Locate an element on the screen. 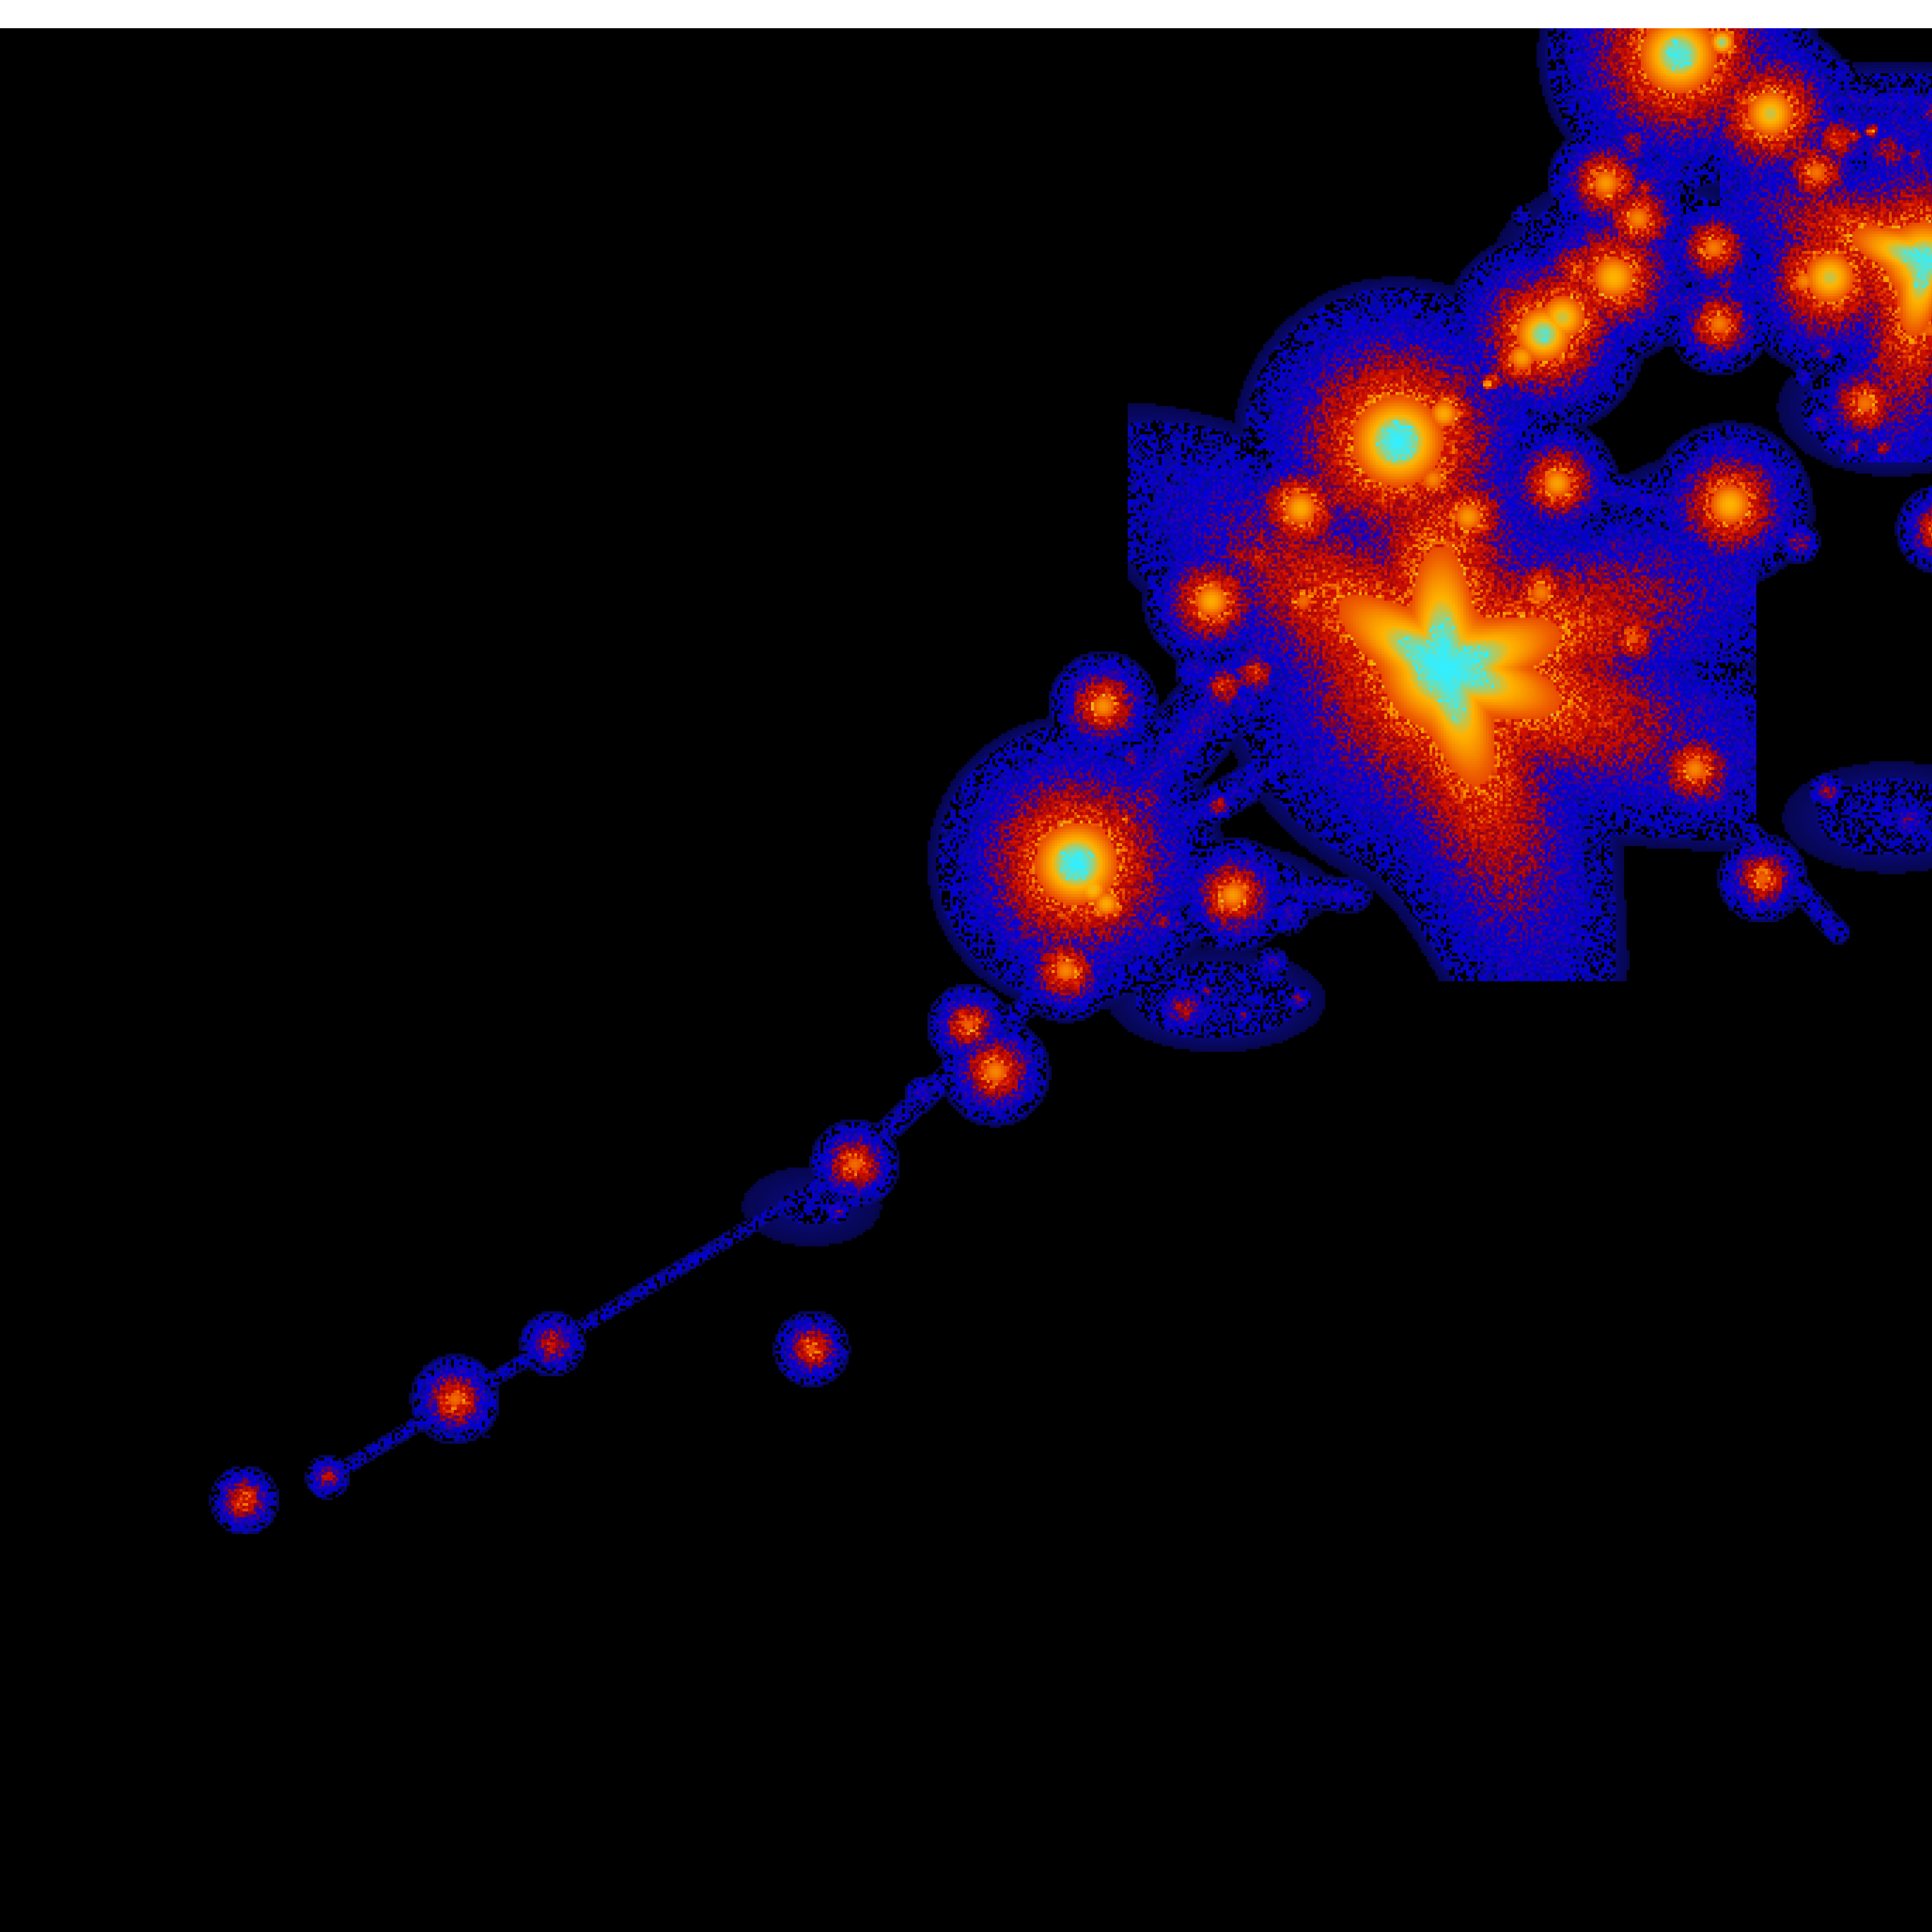 This screenshot has height=1932, width=1932. top-margin-band is located at coordinates (966, 14).